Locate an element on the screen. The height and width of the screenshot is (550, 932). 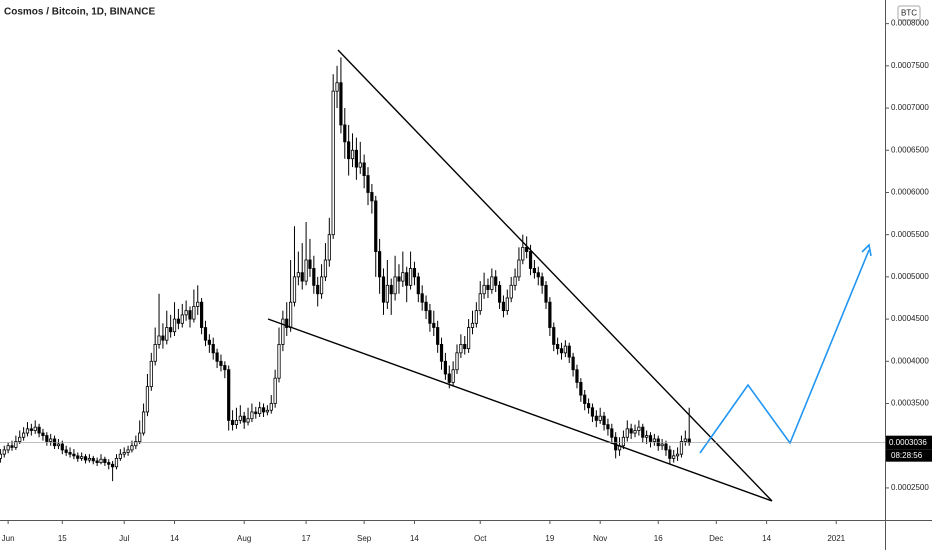
countdown-box is located at coordinates (909, 455).